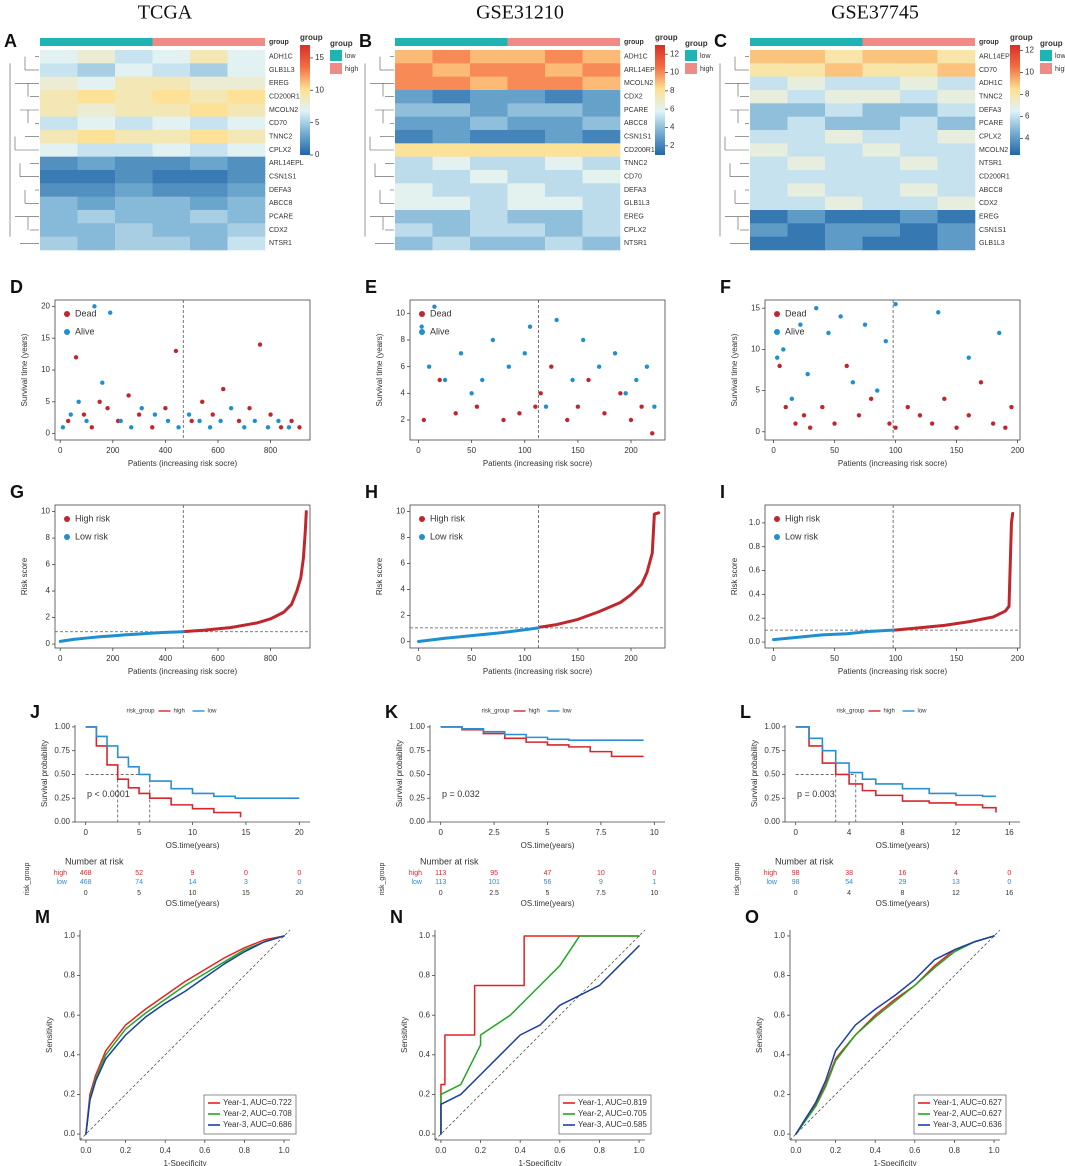  I want to click on panel-label: D, so click(16, 287).